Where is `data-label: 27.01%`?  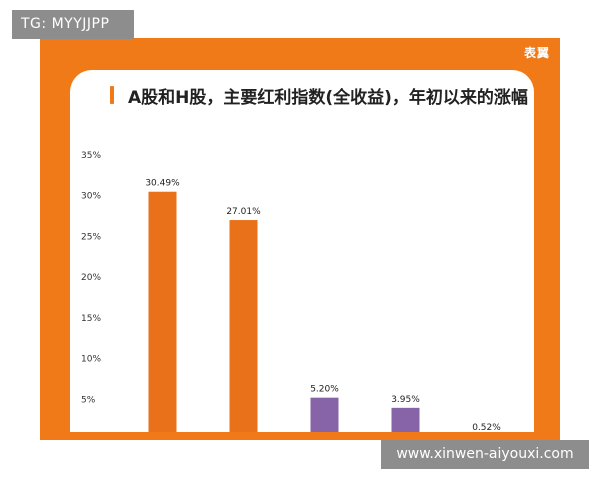
data-label: 27.01% is located at coordinates (243, 212).